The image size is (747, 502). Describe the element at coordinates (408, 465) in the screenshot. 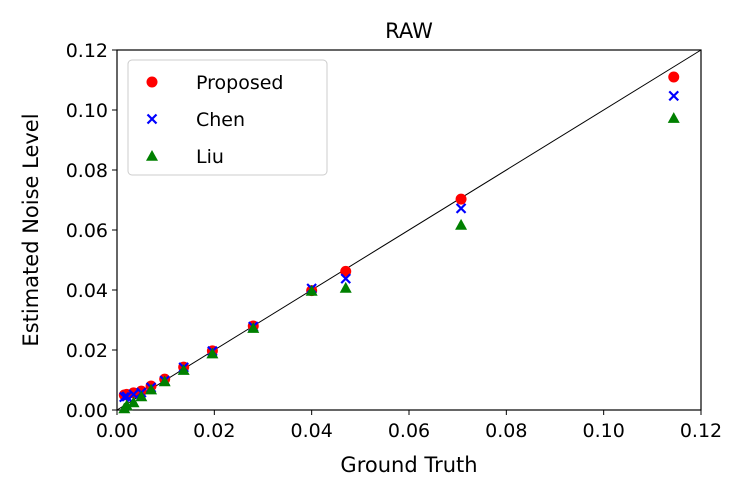

I see `x-axis-label: Ground Truth` at that location.